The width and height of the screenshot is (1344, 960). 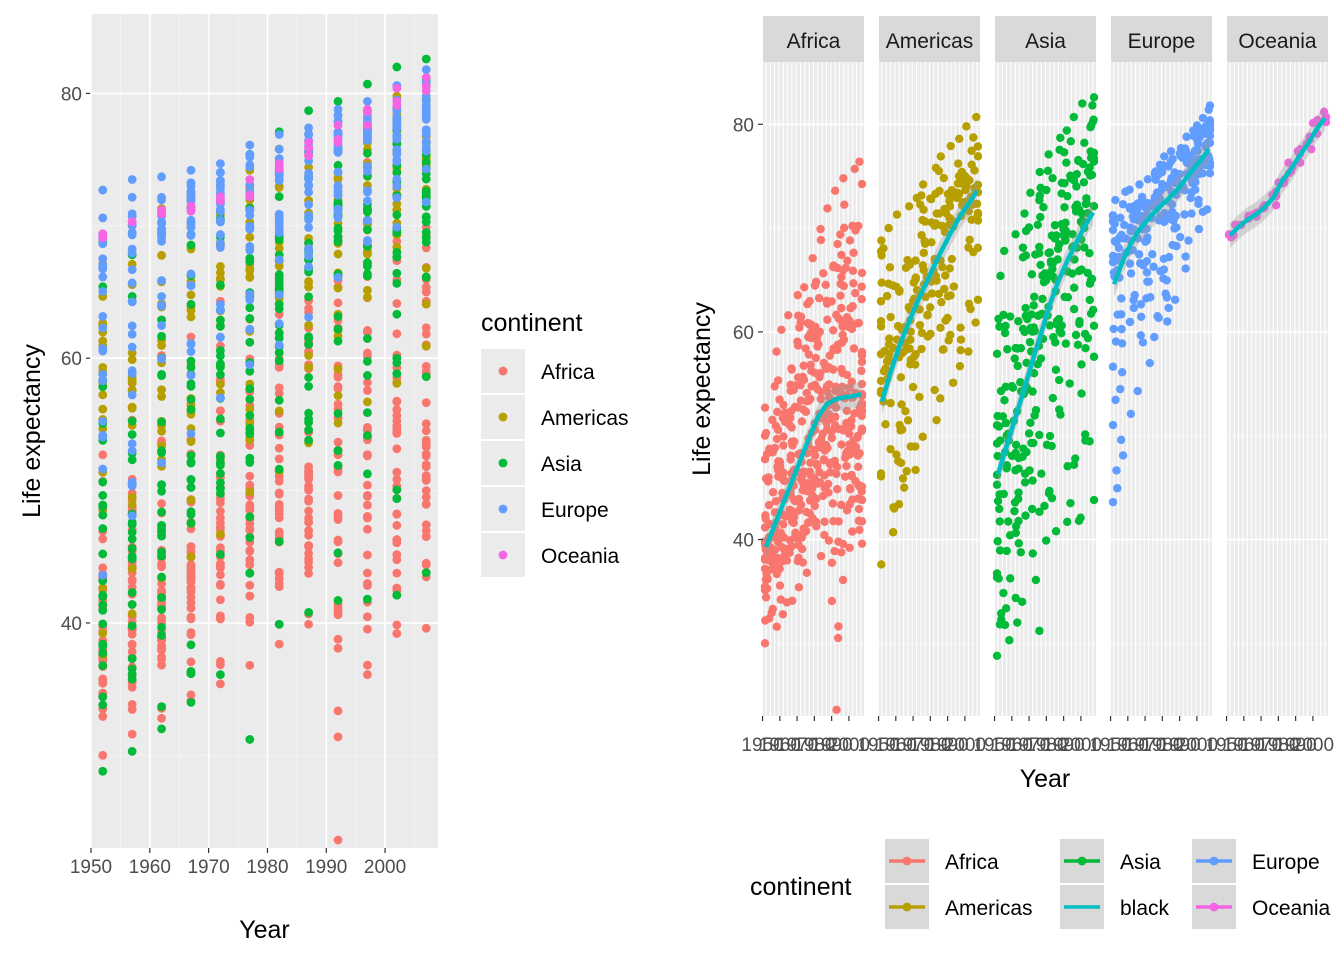 I want to click on y-axis-title: Life expectancy, so click(x=32, y=431).